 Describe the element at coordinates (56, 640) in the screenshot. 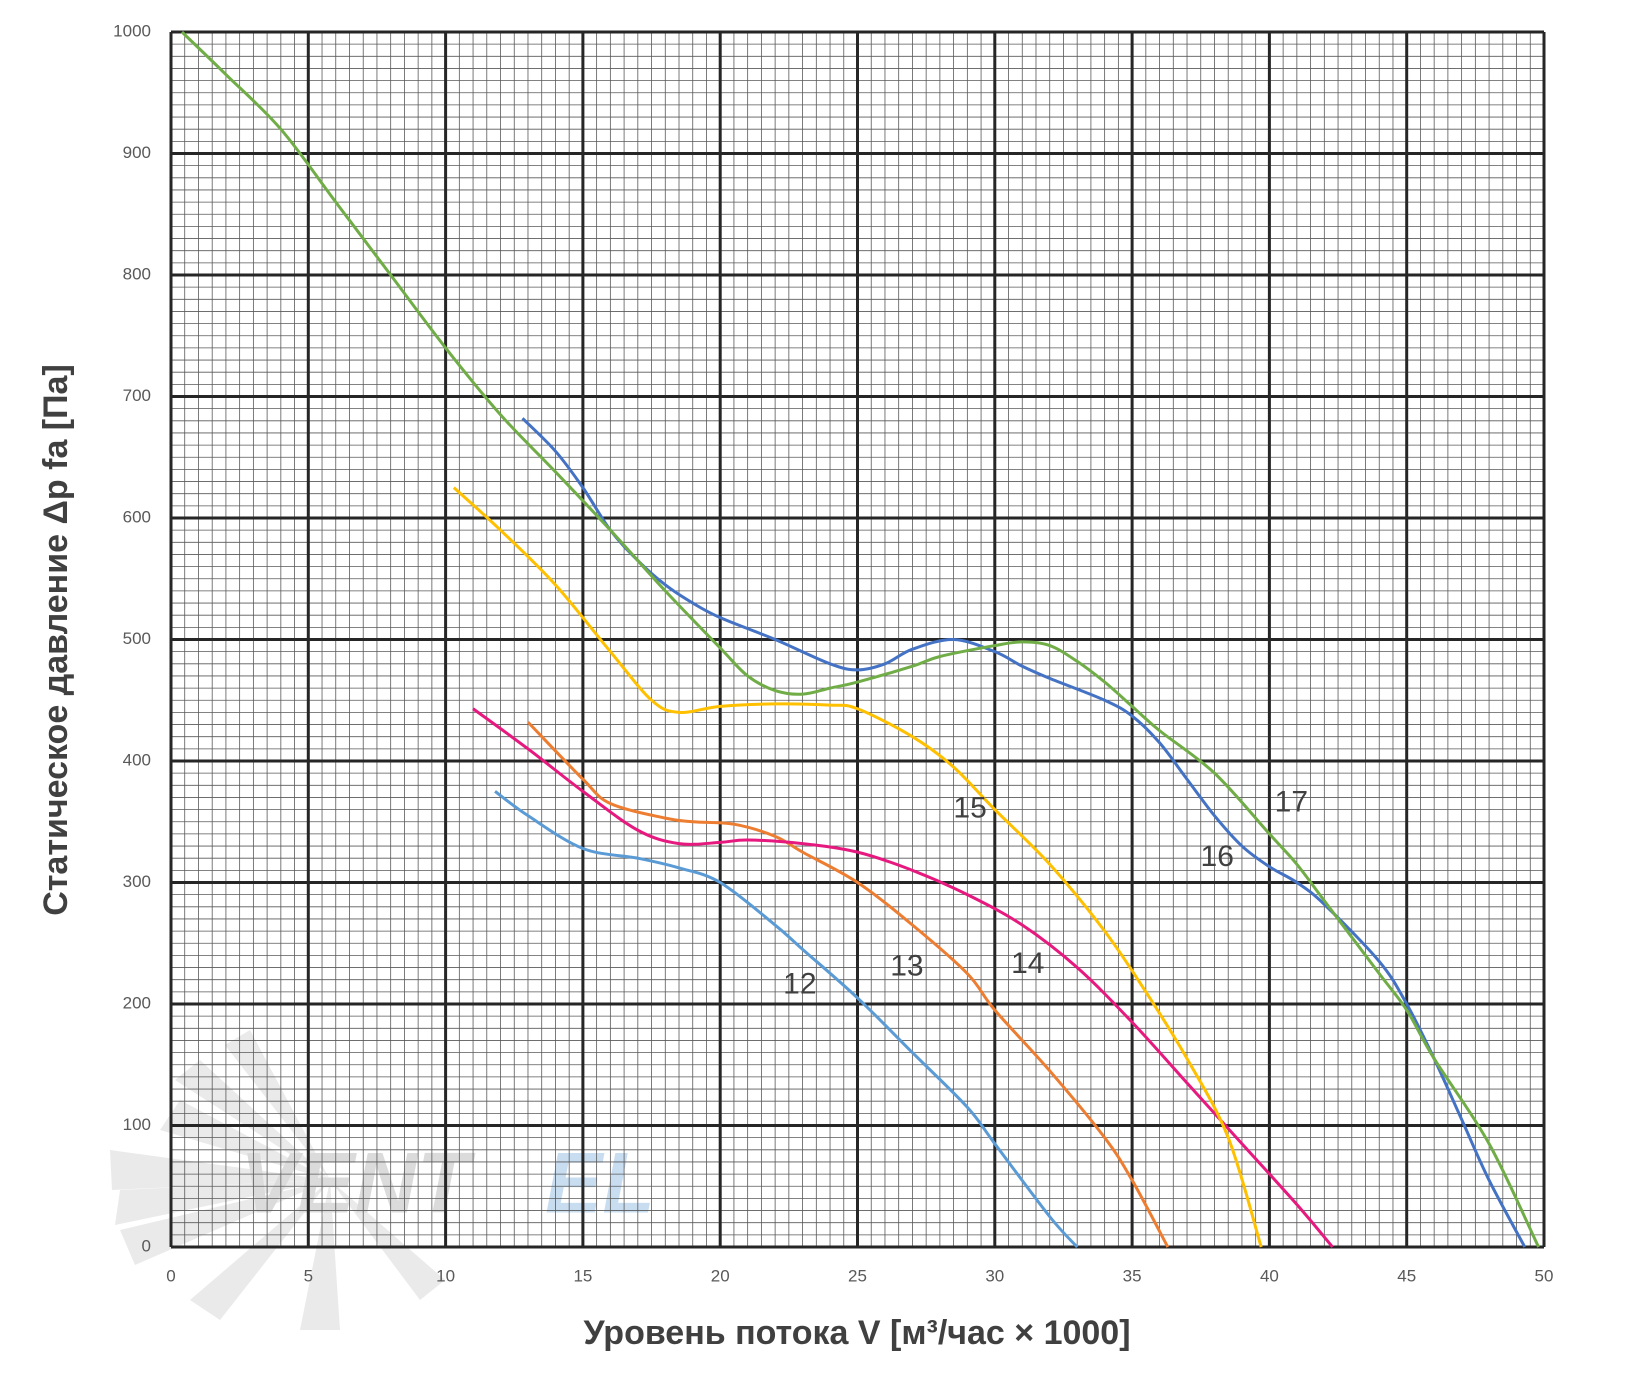

I see `y-axis-title: Статическое давление Δp fa [Па]` at that location.